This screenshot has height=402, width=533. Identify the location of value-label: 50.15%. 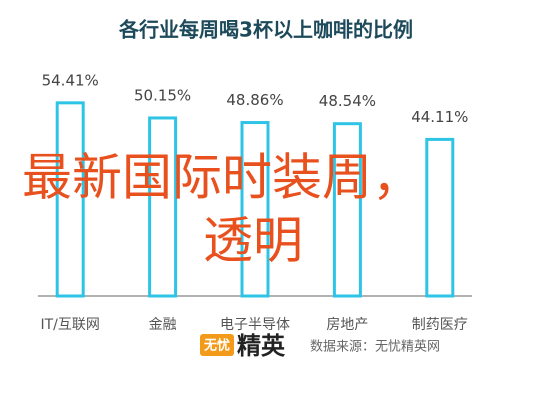
(162, 95).